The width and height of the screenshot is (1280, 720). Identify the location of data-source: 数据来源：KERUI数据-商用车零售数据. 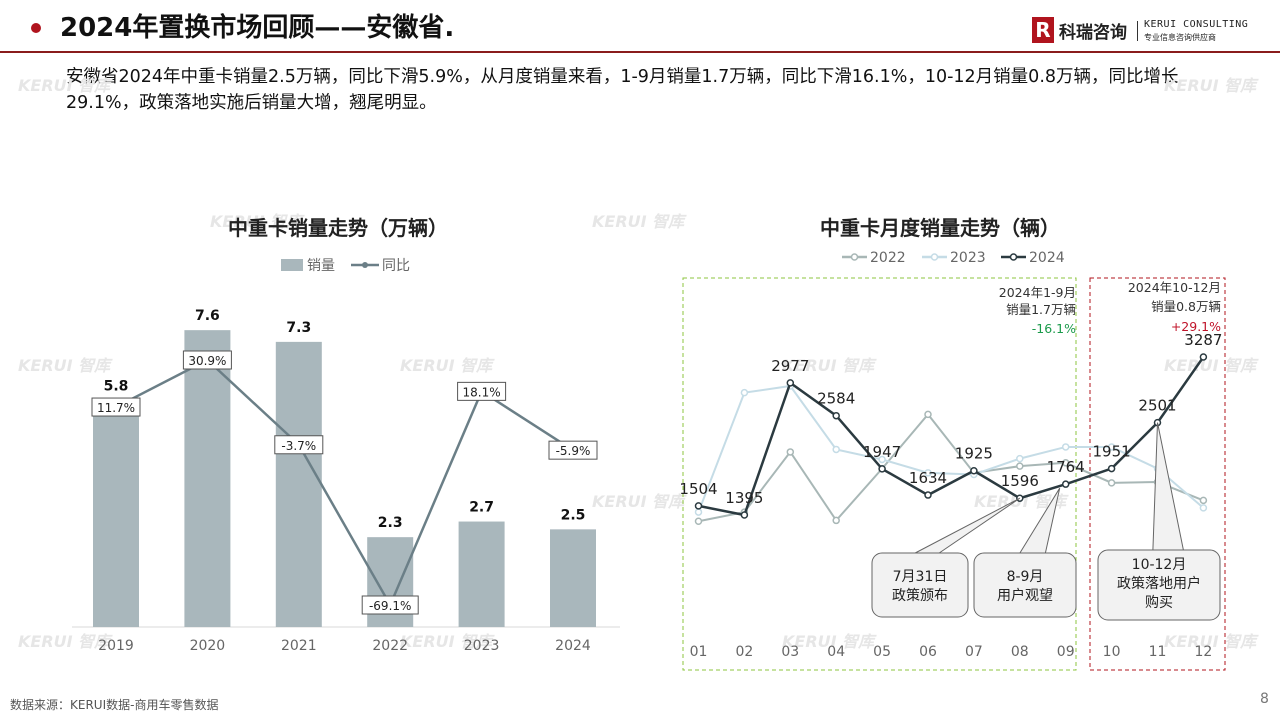
(114, 705).